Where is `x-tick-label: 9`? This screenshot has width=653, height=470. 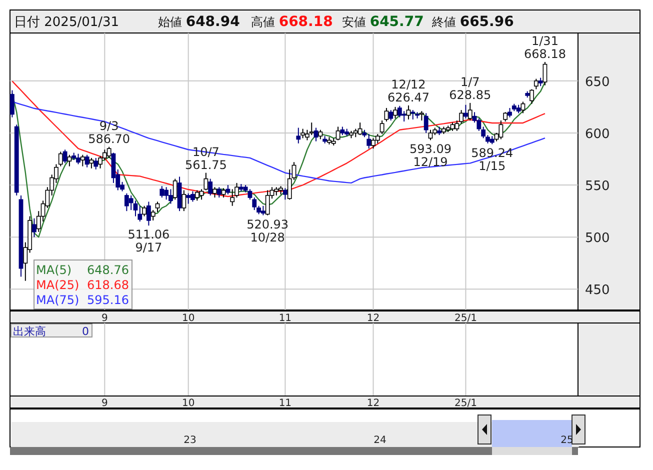 x-tick-label: 9 is located at coordinates (104, 318).